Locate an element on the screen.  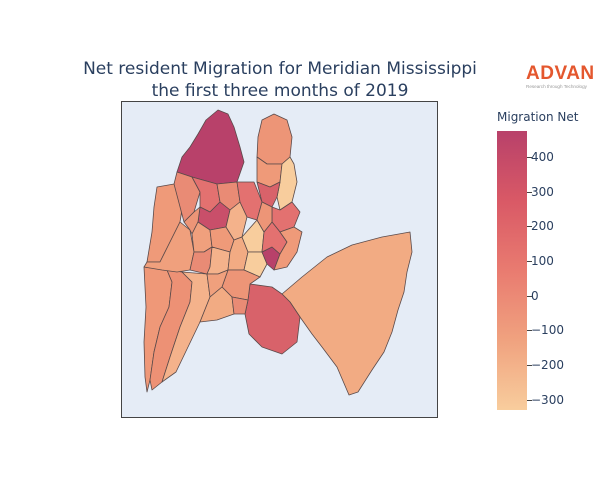
colorbar-tick-label: 0 is located at coordinates (535, 295).